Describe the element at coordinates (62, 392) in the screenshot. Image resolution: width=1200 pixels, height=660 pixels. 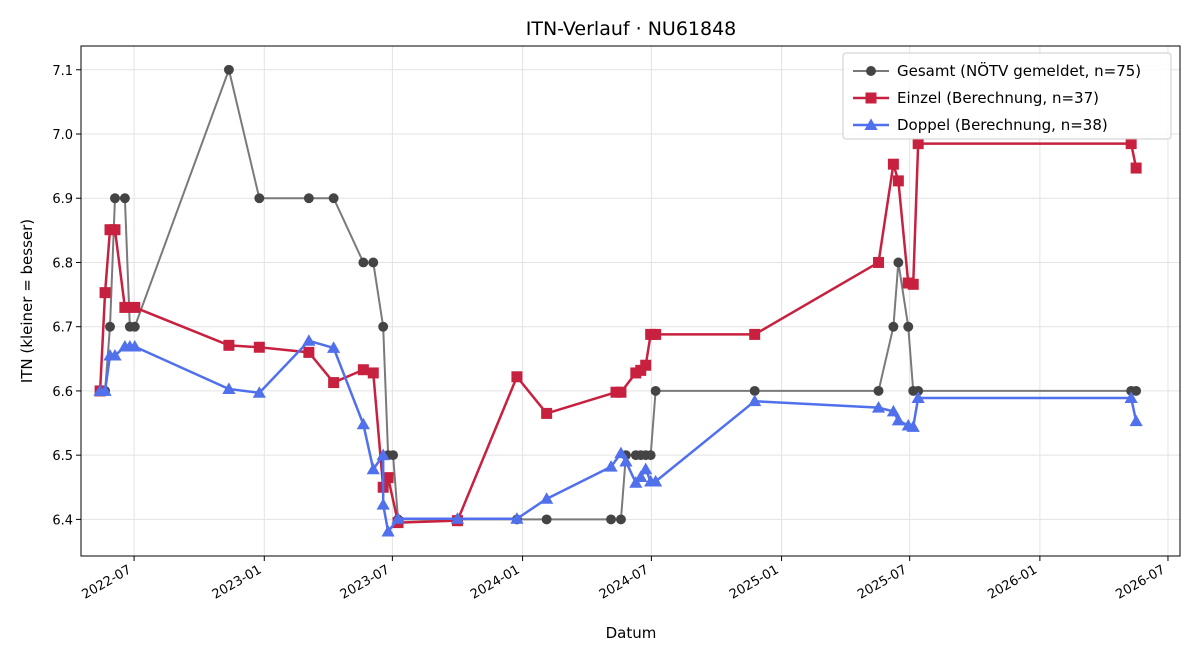
I see `y-tick-label: 6.6` at that location.